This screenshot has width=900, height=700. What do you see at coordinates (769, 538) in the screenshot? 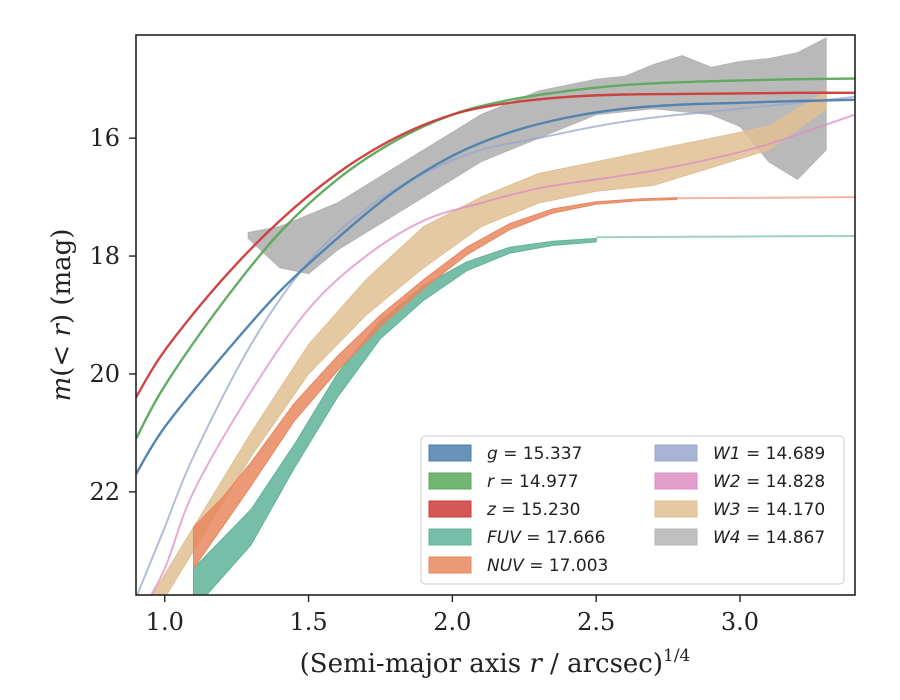
I see `legend-label: W4 = 14.867` at bounding box center [769, 538].